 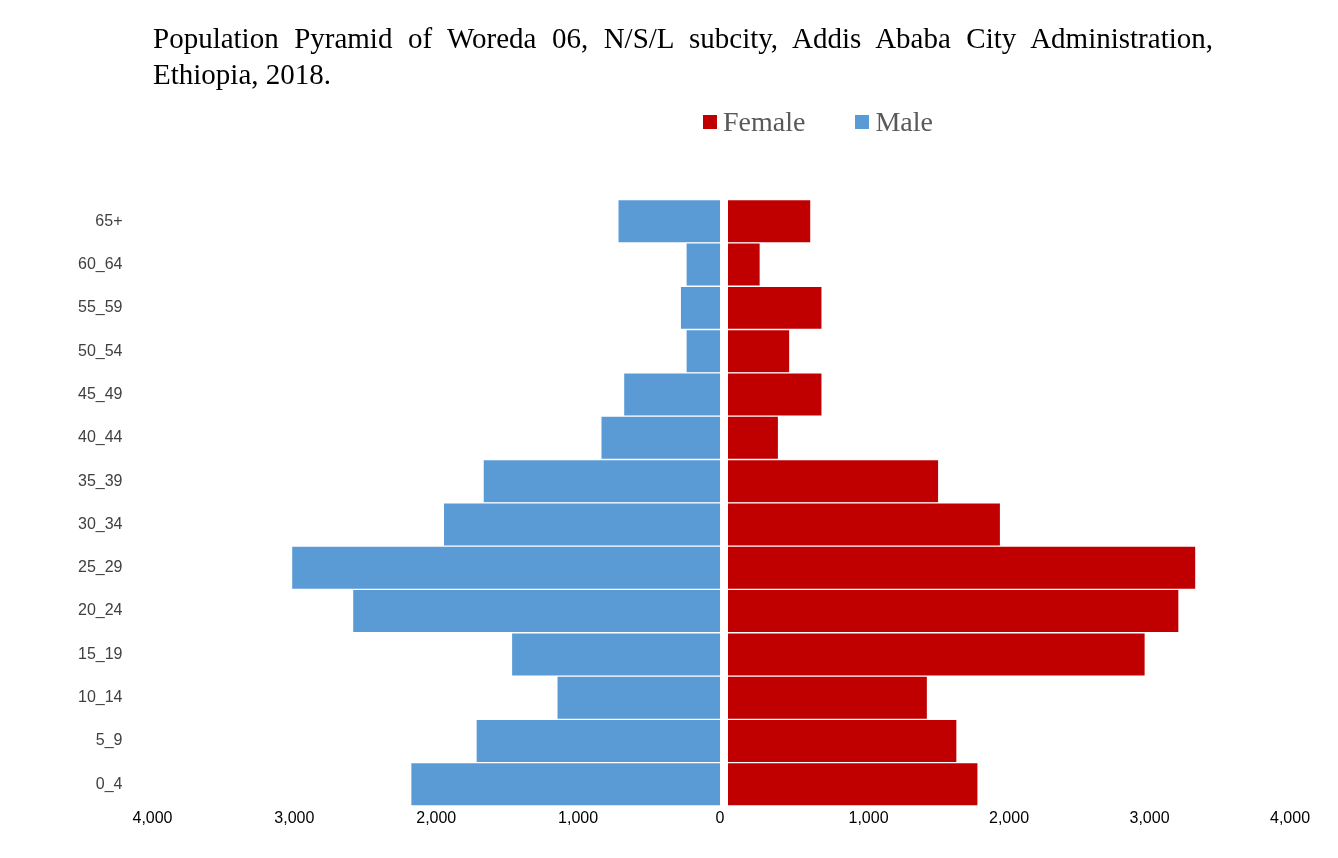 I want to click on y-tick-label: 40_44, so click(x=100, y=437).